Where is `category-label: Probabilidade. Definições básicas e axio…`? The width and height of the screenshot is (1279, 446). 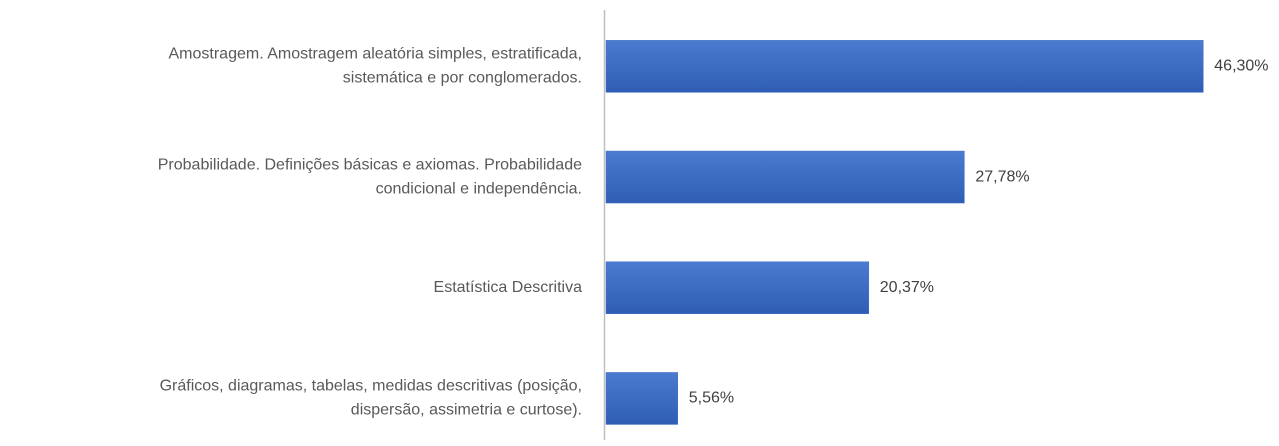 category-label: Probabilidade. Definições básicas e axio… is located at coordinates (370, 164).